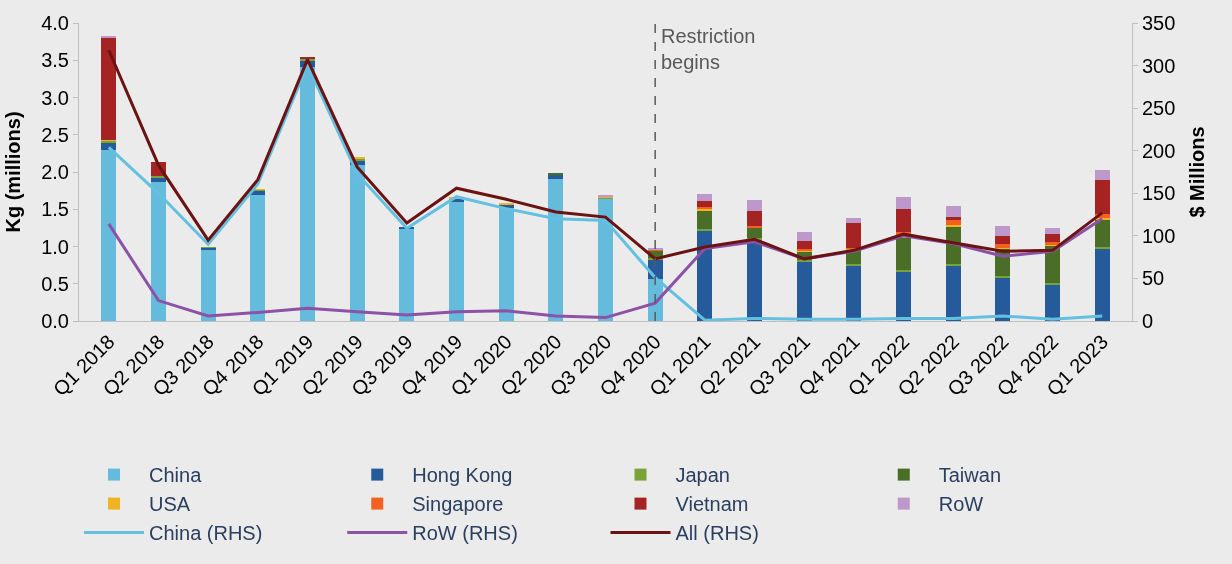  I want to click on y2-tick-label: 300, so click(1159, 65).